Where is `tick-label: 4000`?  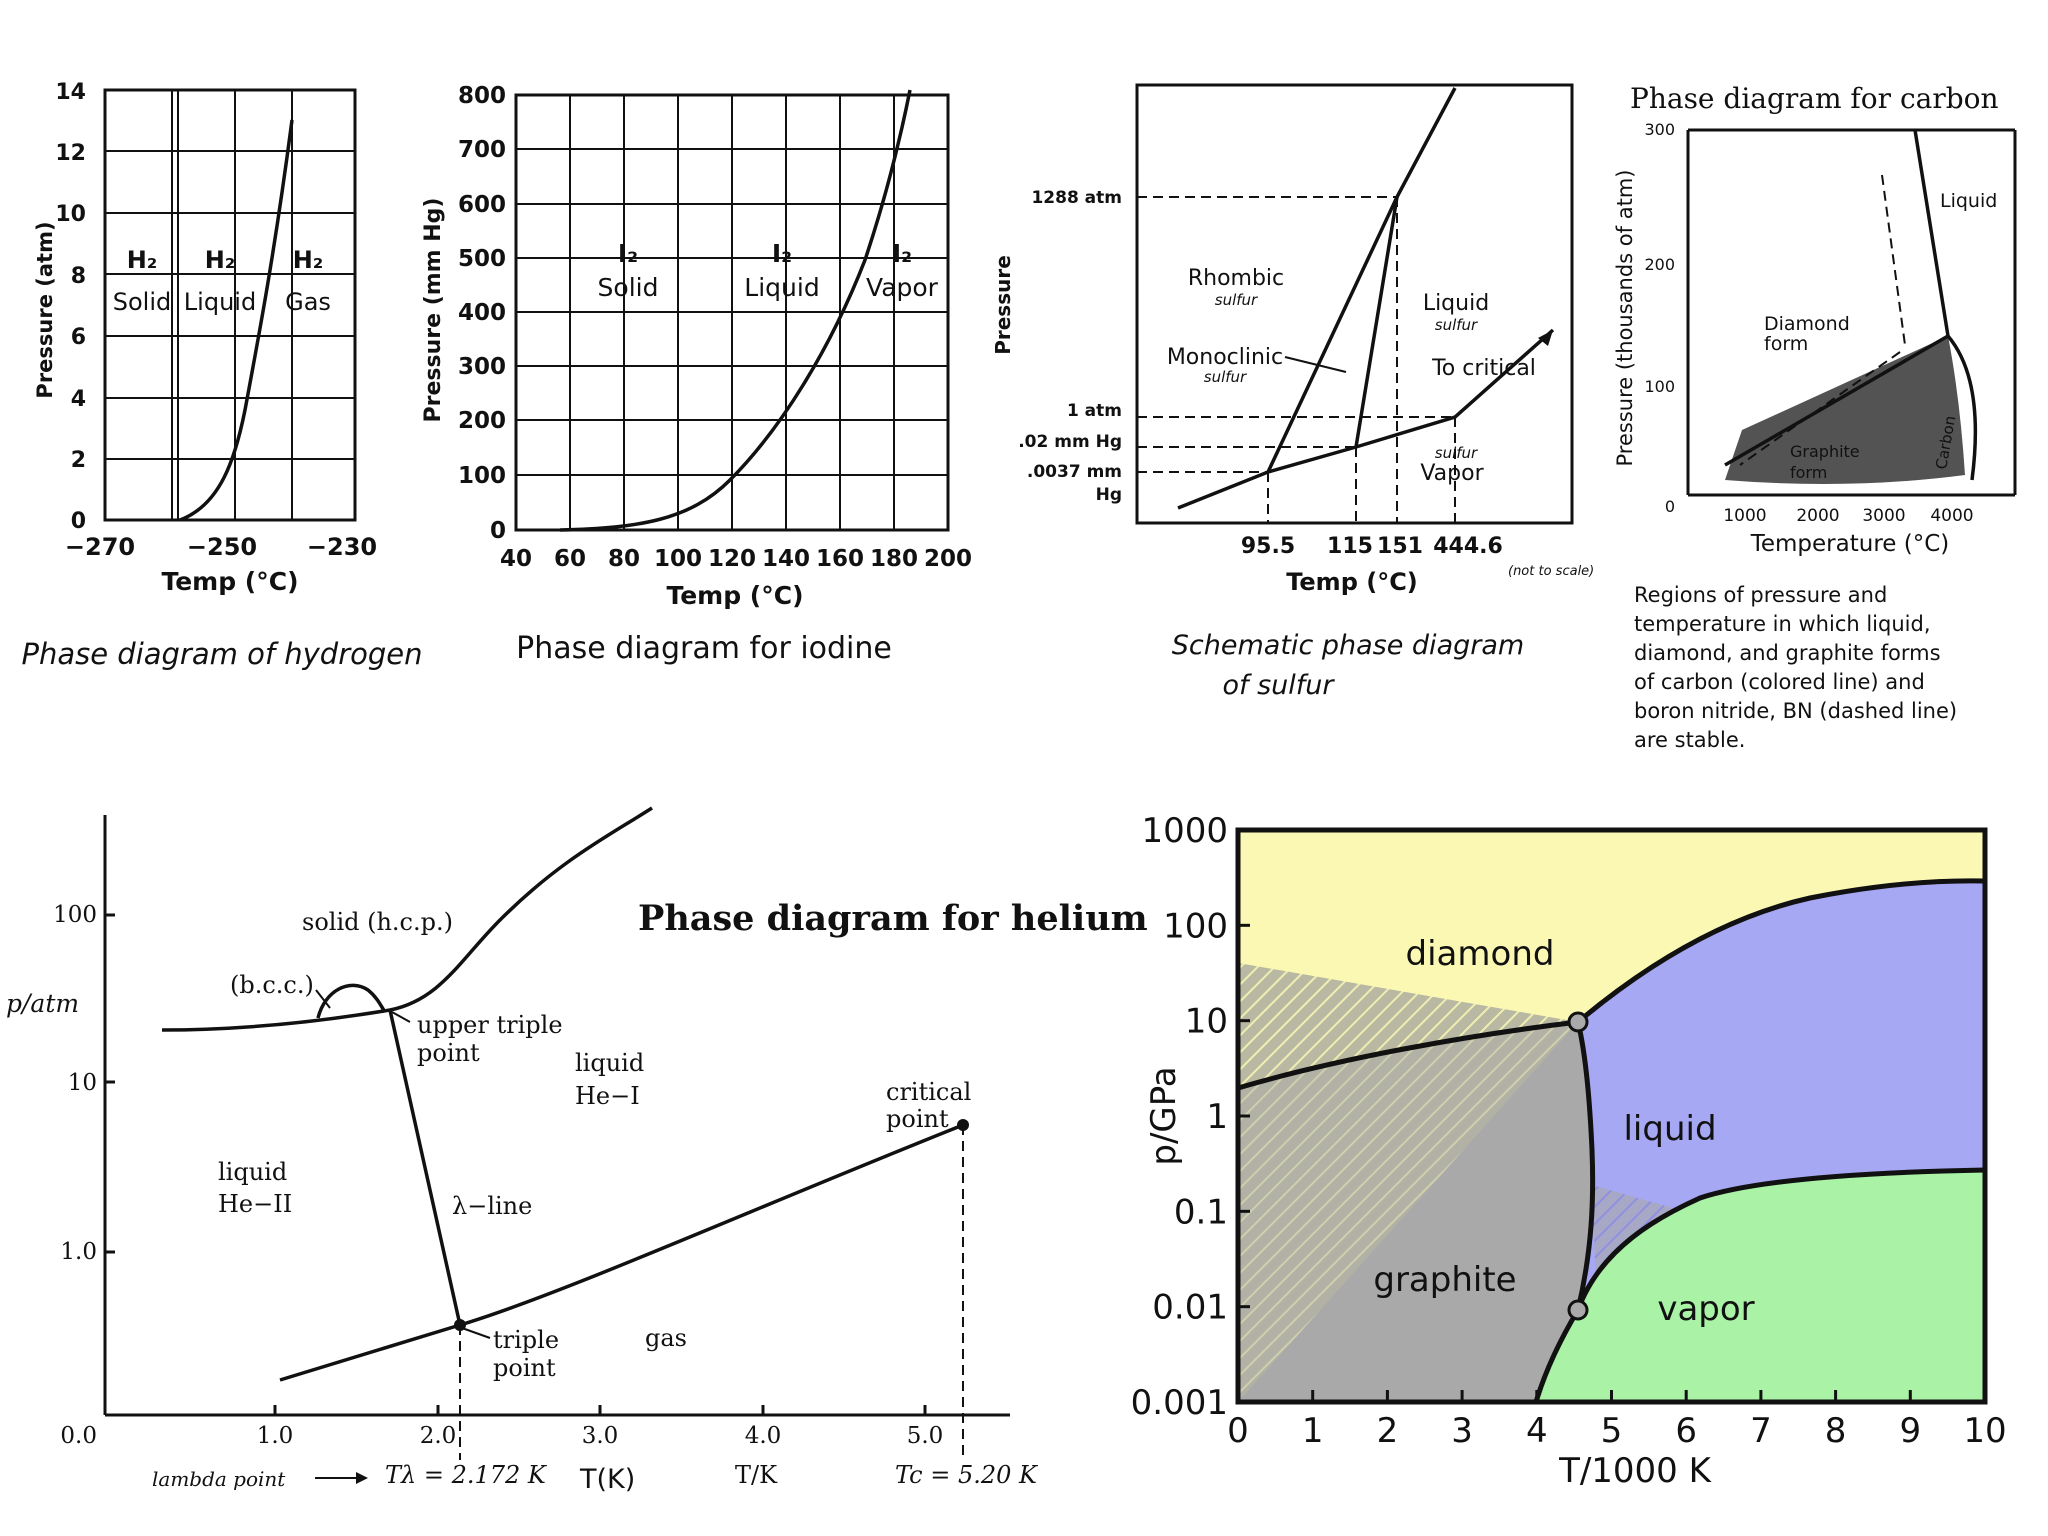 tick-label: 4000 is located at coordinates (1951, 516).